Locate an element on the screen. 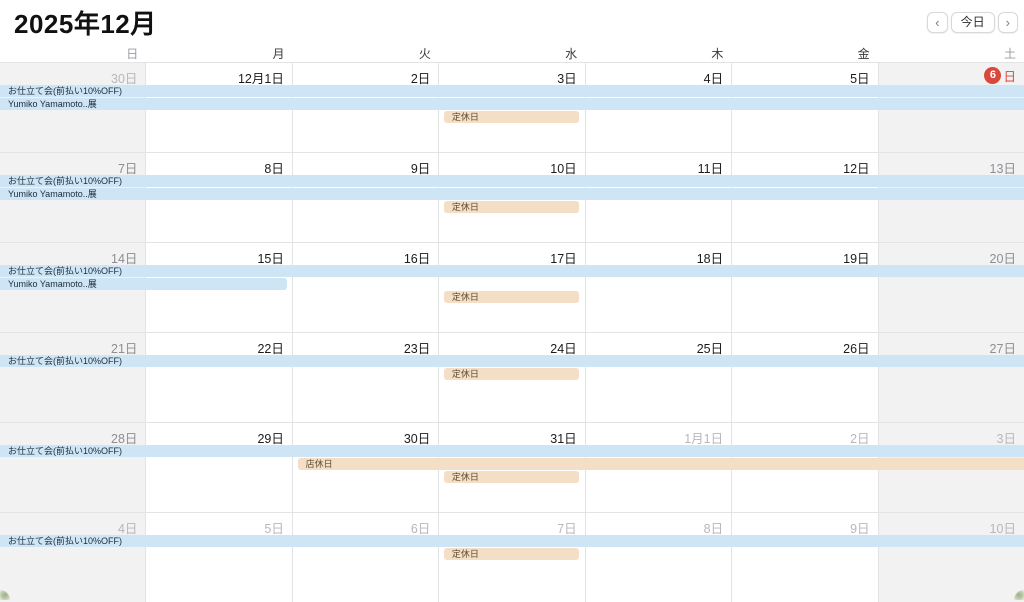 The height and width of the screenshot is (602, 1024). day-cell: 9日 is located at coordinates (804, 557).